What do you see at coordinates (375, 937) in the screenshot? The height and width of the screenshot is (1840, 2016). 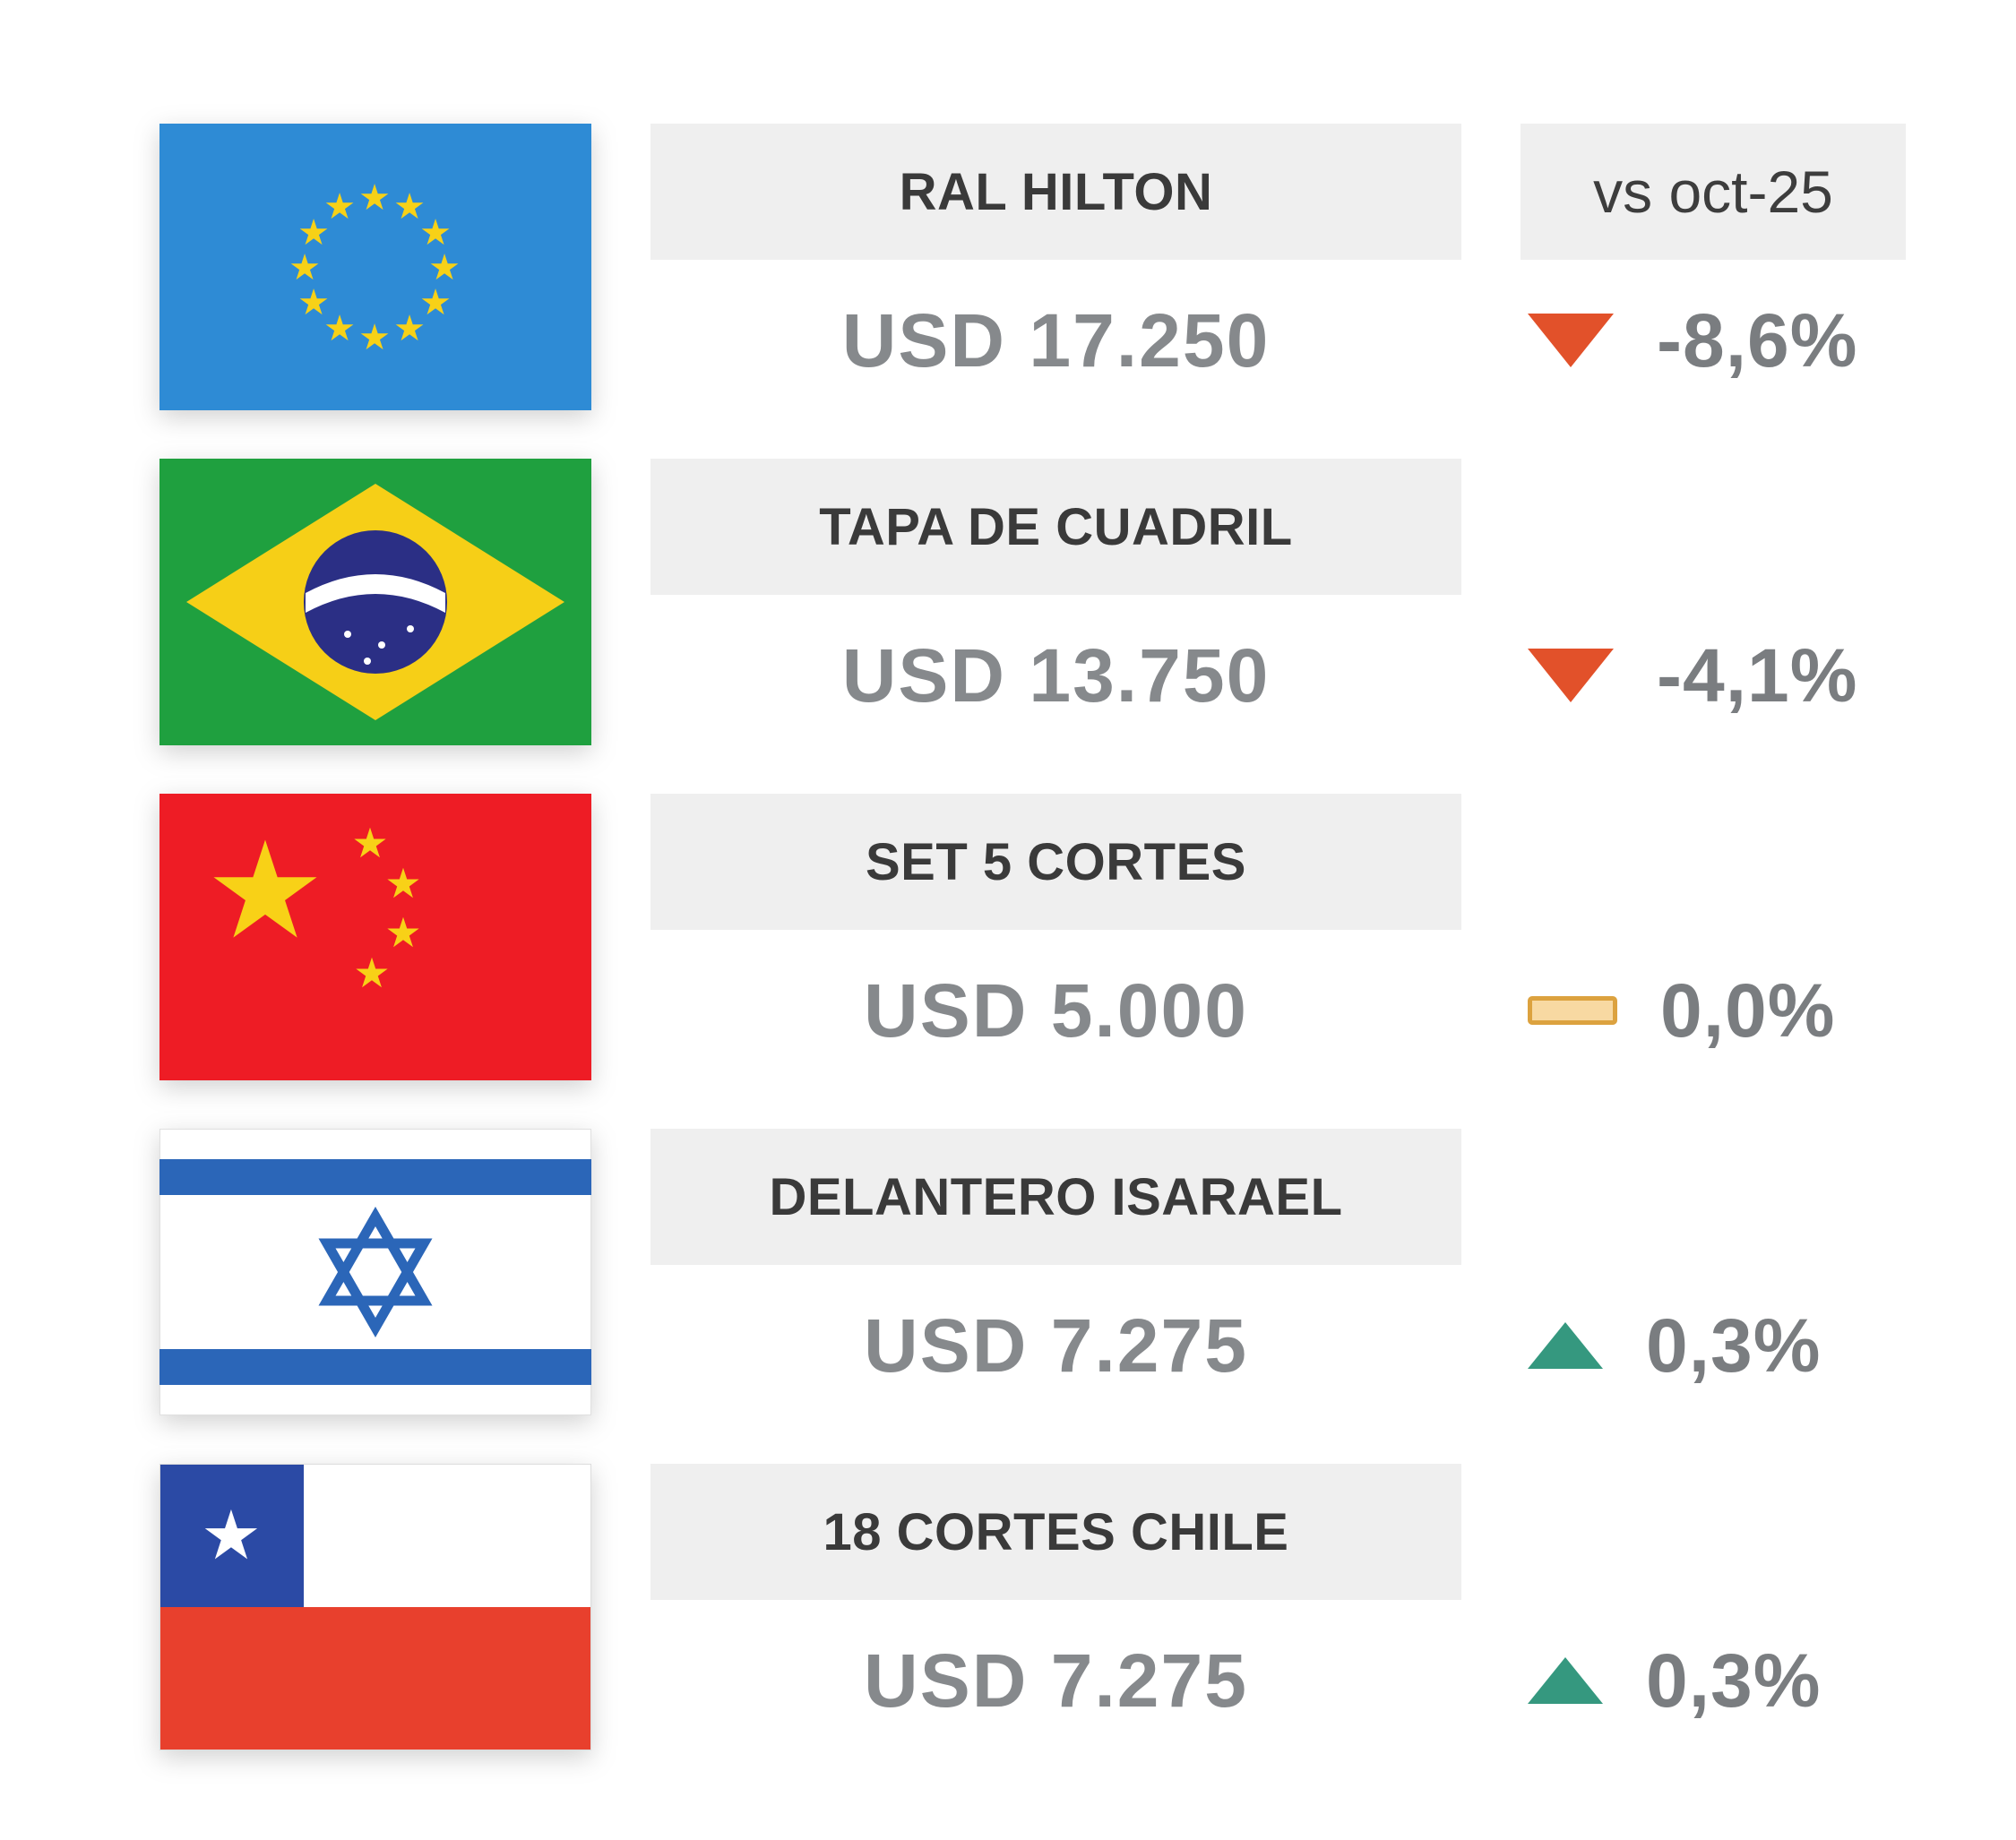 I see `china-flag-icon: ★ ★ ★ ★ ★` at bounding box center [375, 937].